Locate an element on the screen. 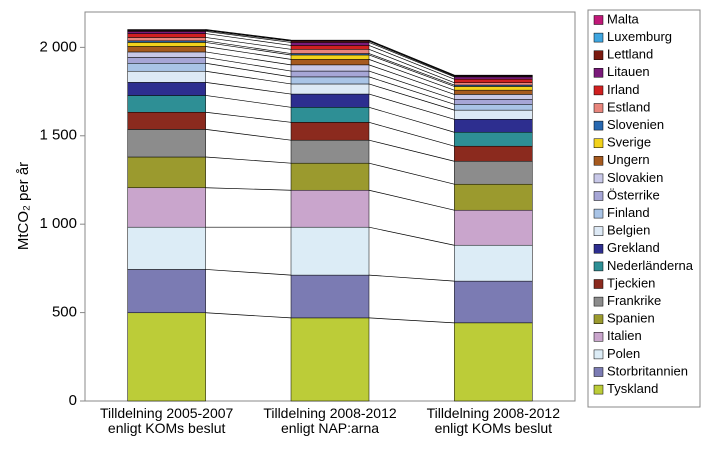 Image resolution: width=704 pixels, height=452 pixels. legend-label: Irland is located at coordinates (623, 89).